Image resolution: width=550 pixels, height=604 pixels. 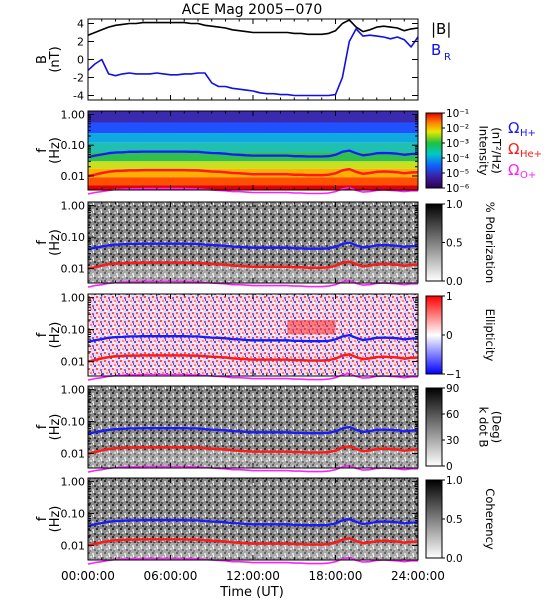 I want to click on time-axis: 00:00:00 06:00:00 12:00:00 18:00:00 24:00:00, so click(x=253, y=576).